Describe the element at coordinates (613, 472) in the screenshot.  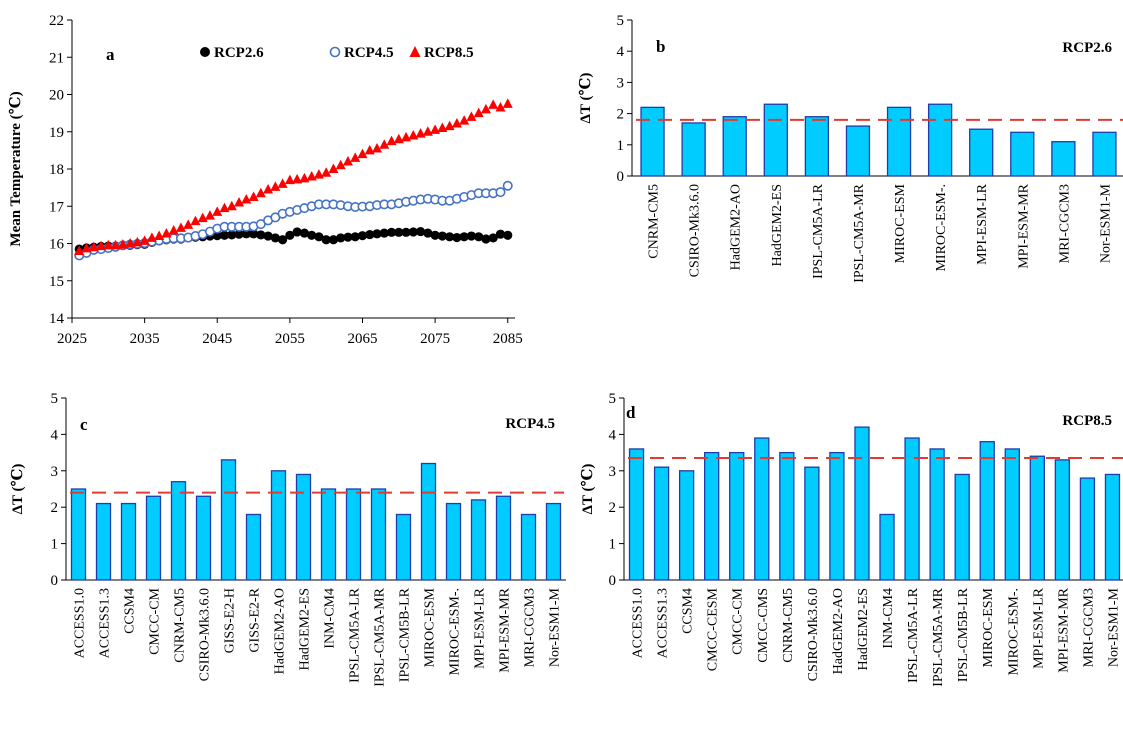
I see `y-tick-label: 3` at that location.